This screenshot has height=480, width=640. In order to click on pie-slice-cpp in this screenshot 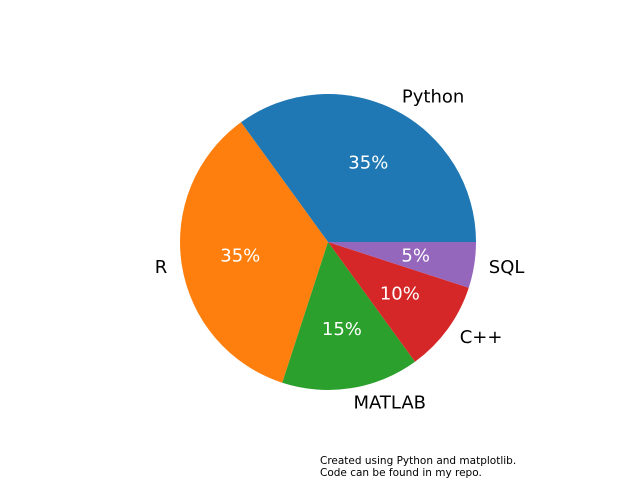, I will do `click(398, 302)`.